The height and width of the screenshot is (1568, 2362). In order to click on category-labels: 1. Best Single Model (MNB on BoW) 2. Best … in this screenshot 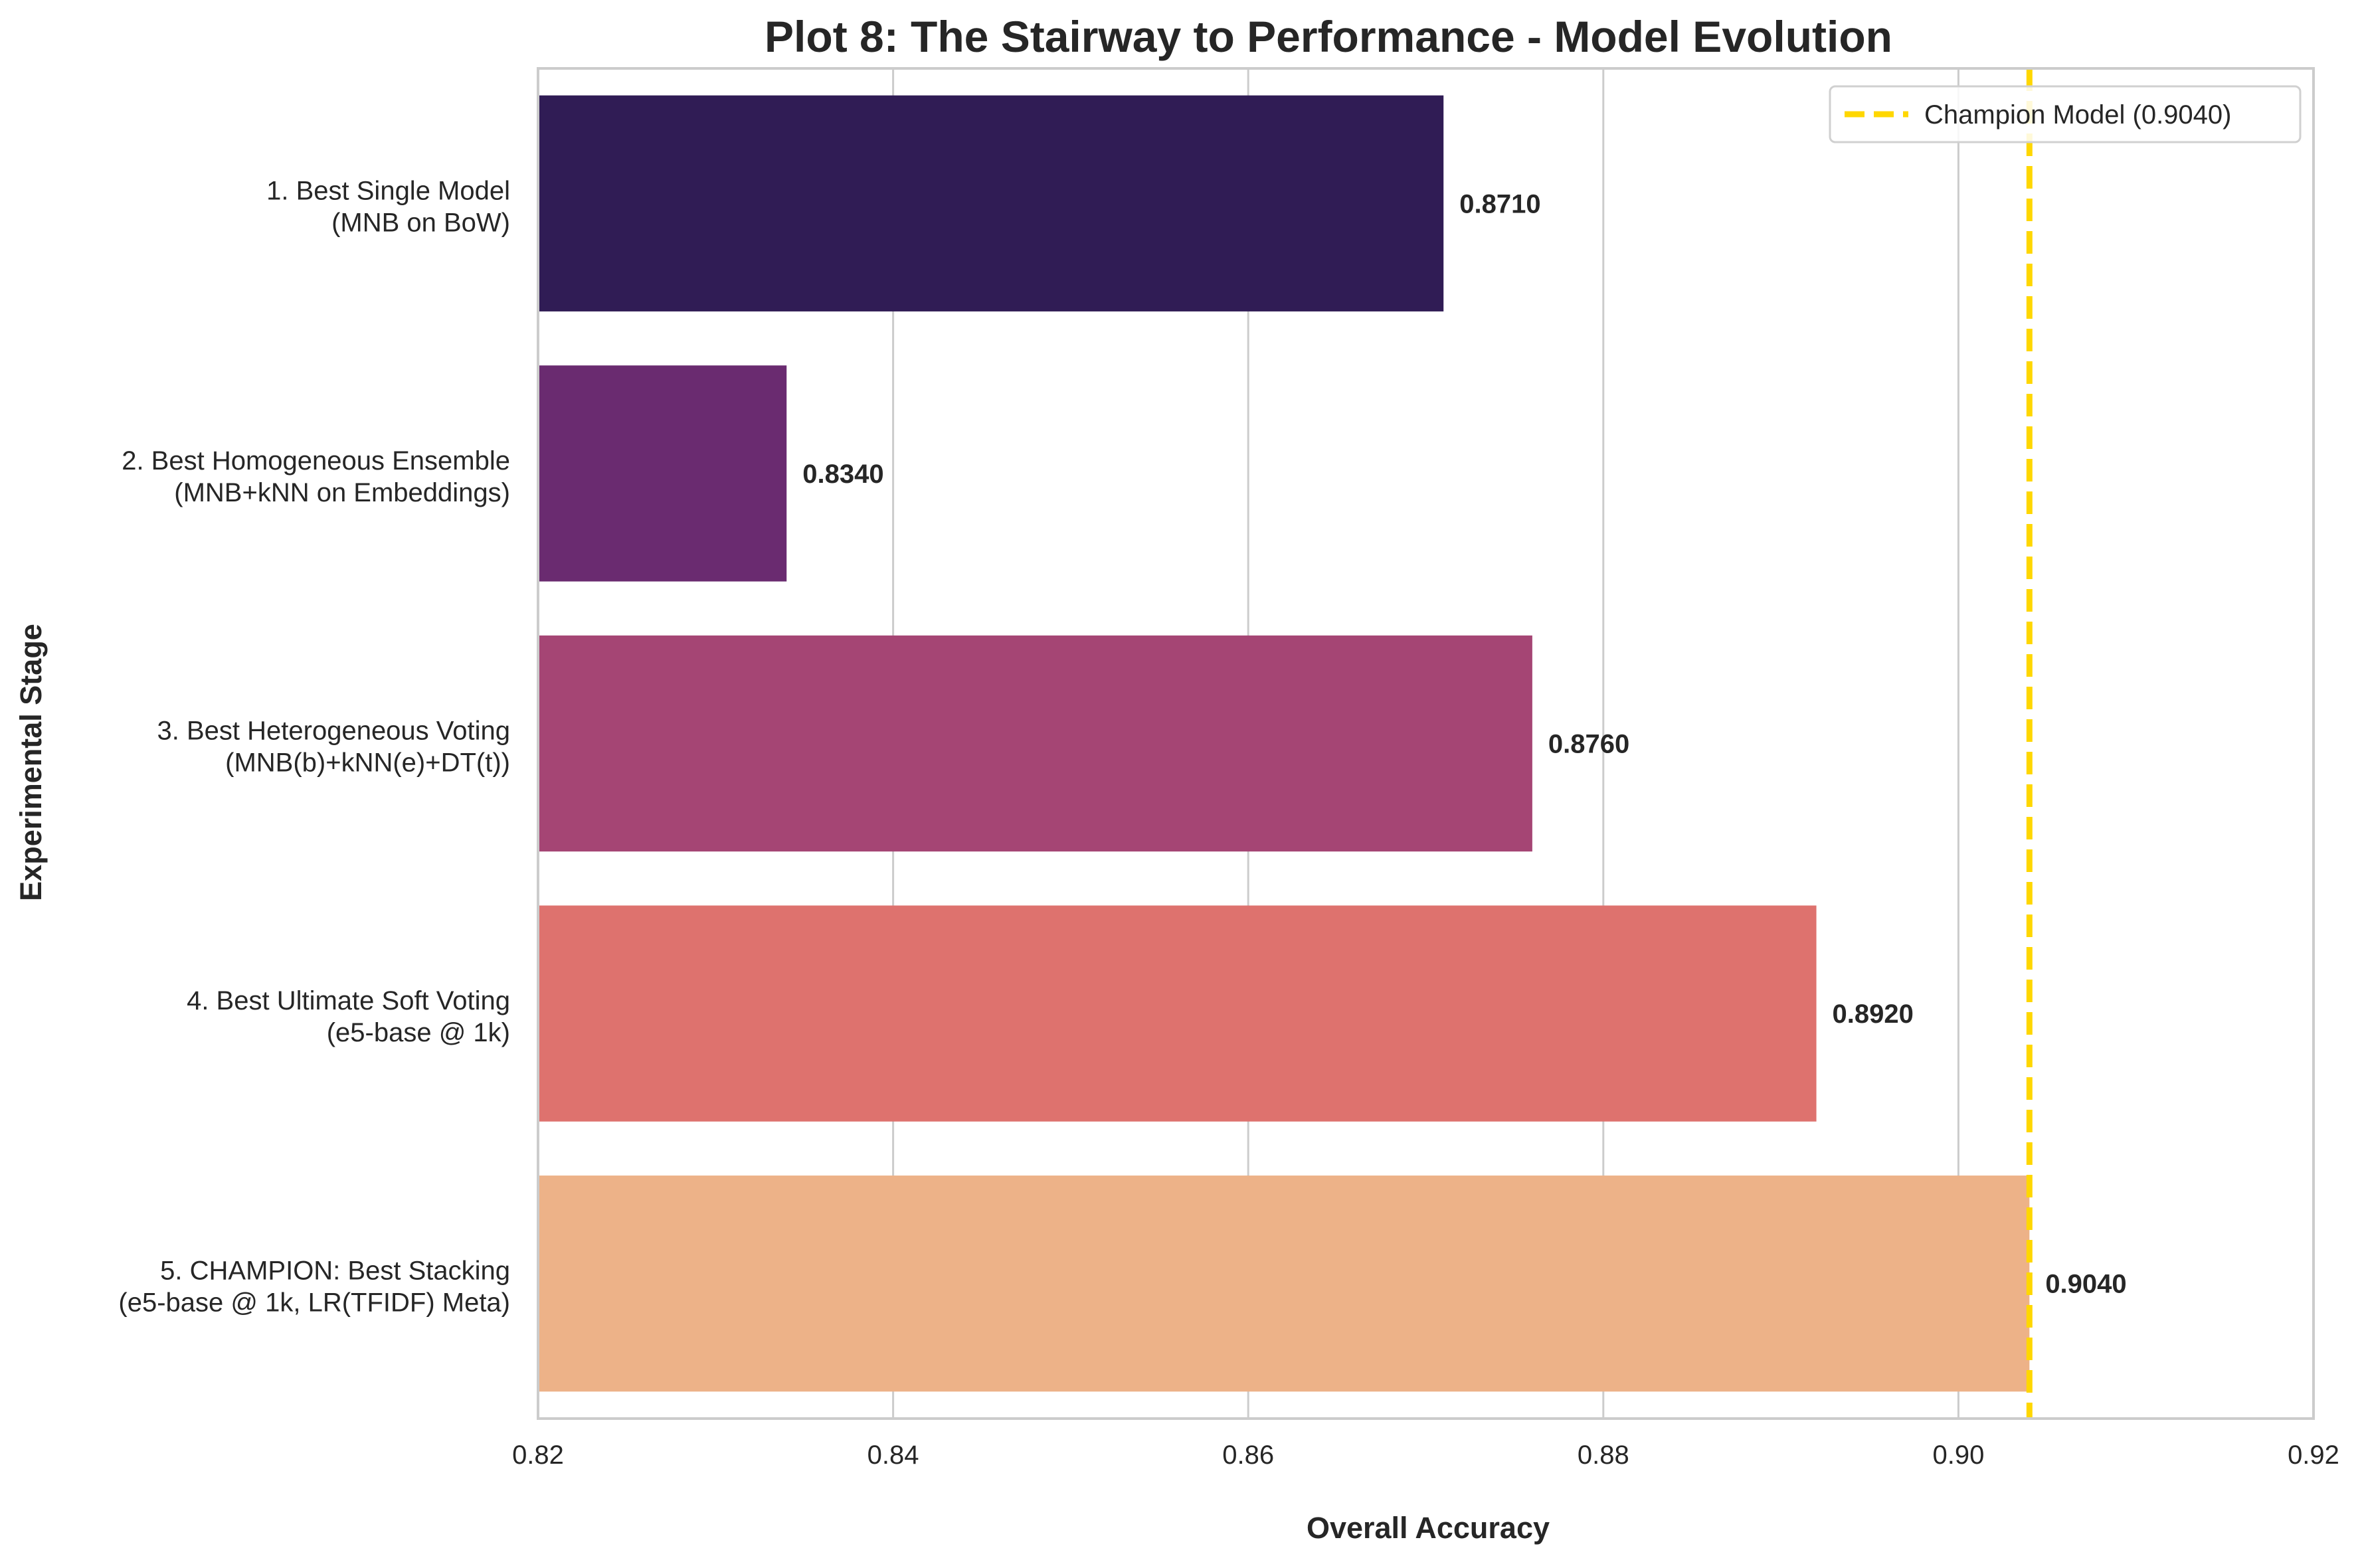, I will do `click(314, 746)`.